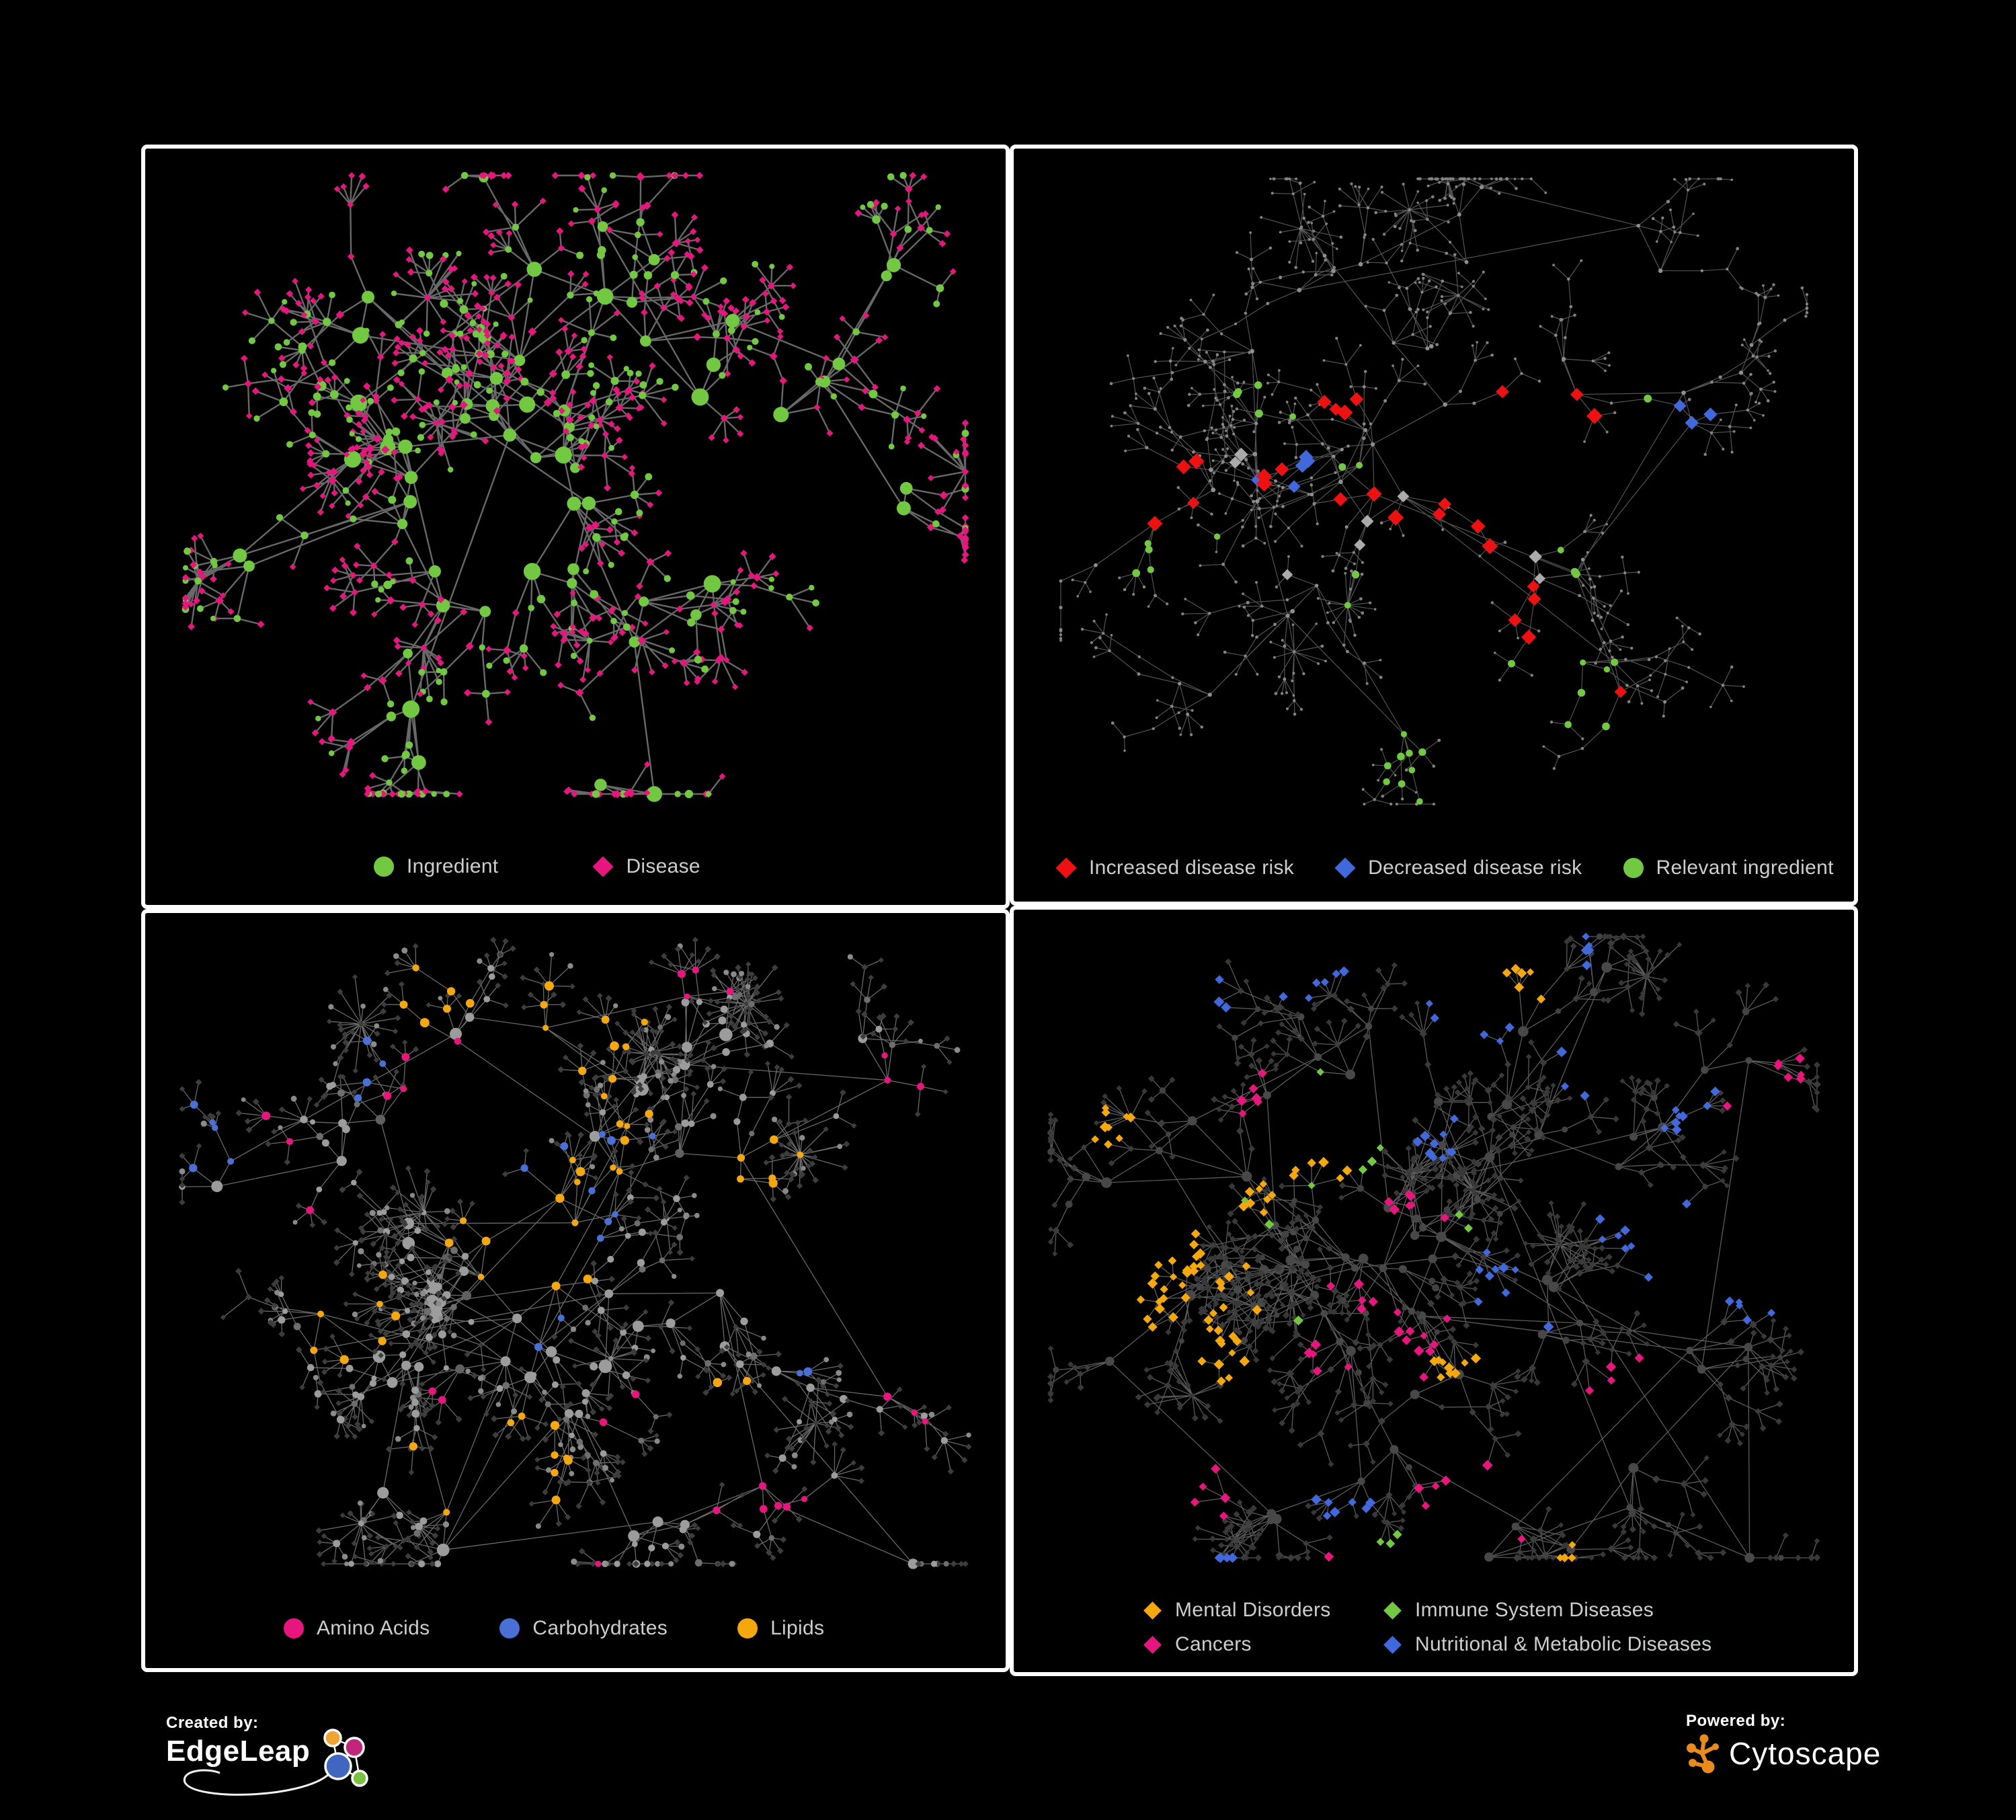 The height and width of the screenshot is (1820, 2016). What do you see at coordinates (1345, 868) in the screenshot?
I see `decreased-risk-diamond-icon` at bounding box center [1345, 868].